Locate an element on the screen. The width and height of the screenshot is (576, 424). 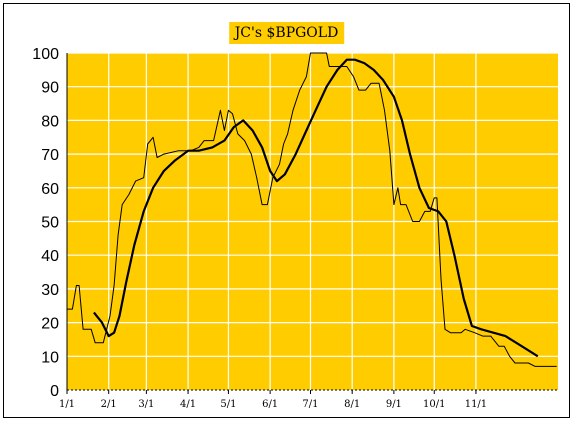
x-tick-label: 3/1 is located at coordinates (146, 404).